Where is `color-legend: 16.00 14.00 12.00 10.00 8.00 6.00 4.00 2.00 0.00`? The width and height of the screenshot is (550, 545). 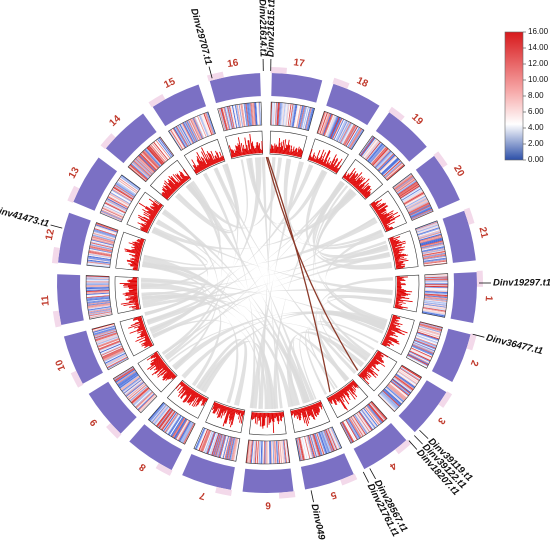
color-legend: 16.00 14.00 12.00 10.00 8.00 6.00 4.00 2.00 0.00 is located at coordinates (527, 95).